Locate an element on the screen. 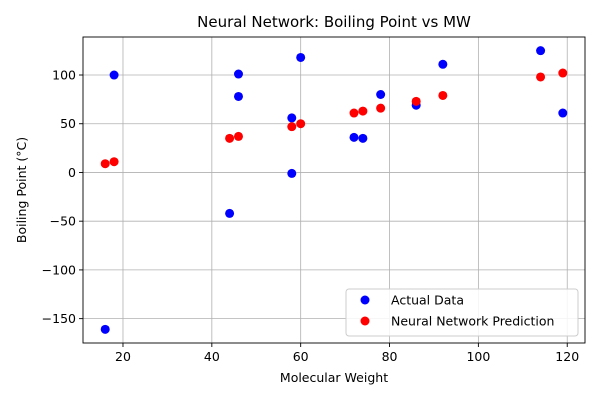 This screenshot has height=400, width=600. legend-marker-prediction is located at coordinates (365, 321).